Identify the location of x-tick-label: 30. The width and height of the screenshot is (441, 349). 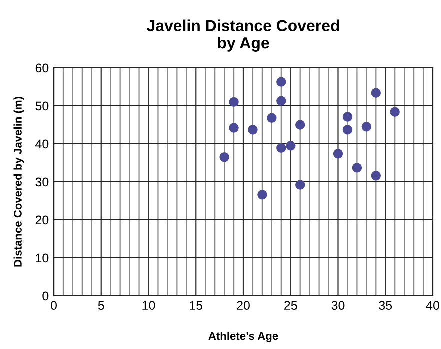
(338, 305).